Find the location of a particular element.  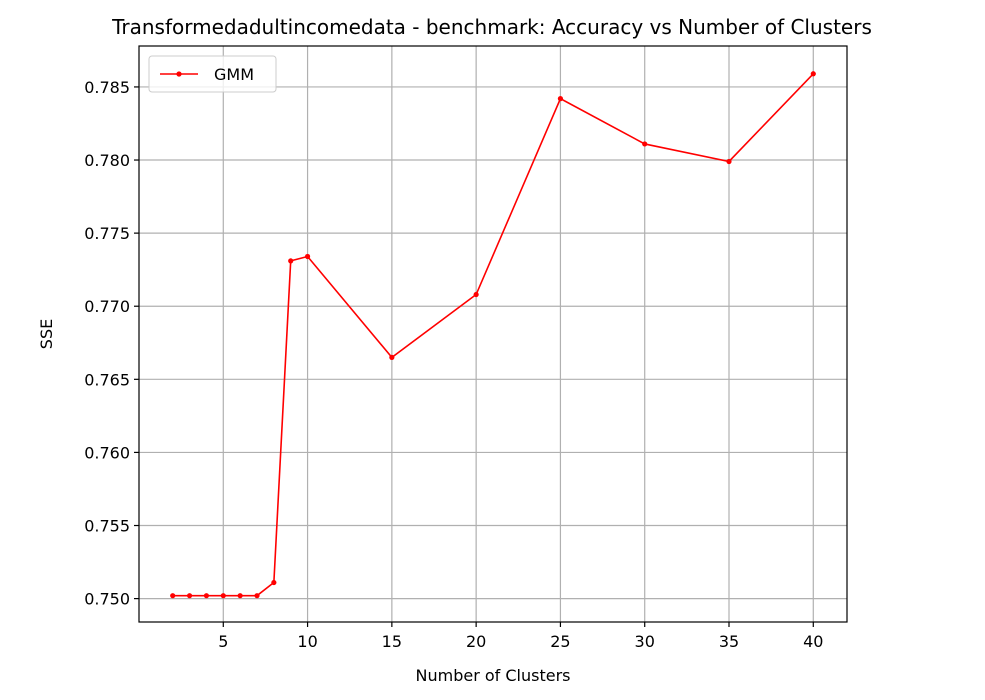

legend: GMM is located at coordinates (212, 74).